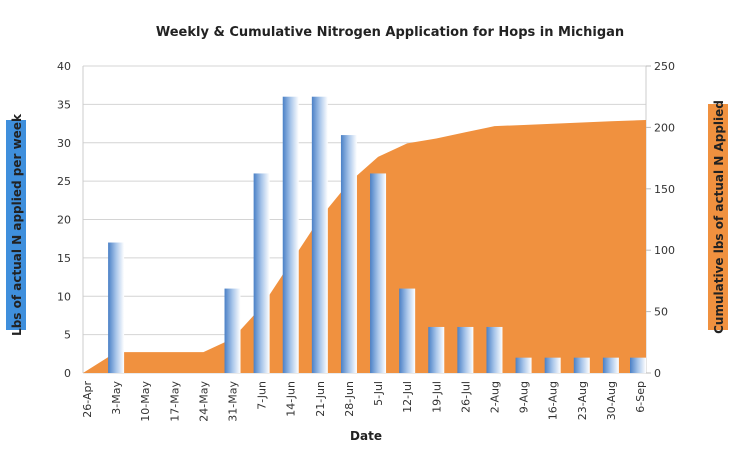  What do you see at coordinates (64, 66) in the screenshot?
I see `y-tick-label: 40` at bounding box center [64, 66].